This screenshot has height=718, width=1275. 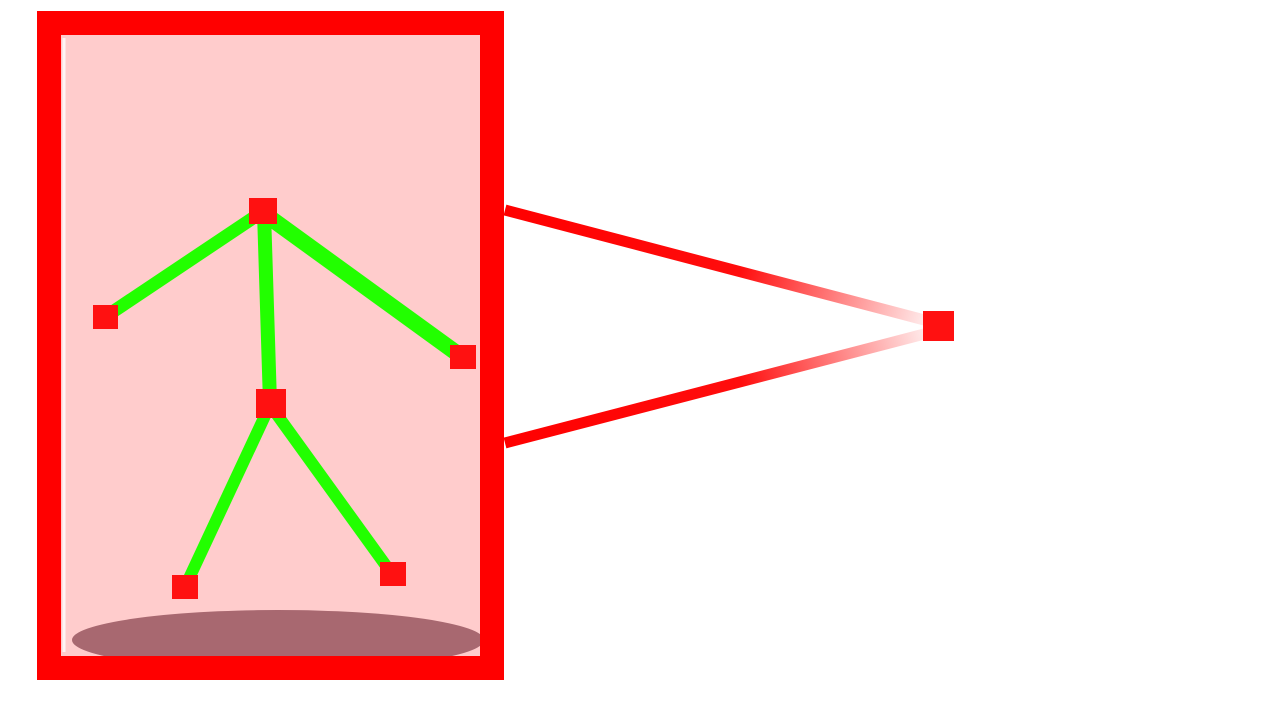 I want to click on projection-ray-top, so click(x=718, y=266).